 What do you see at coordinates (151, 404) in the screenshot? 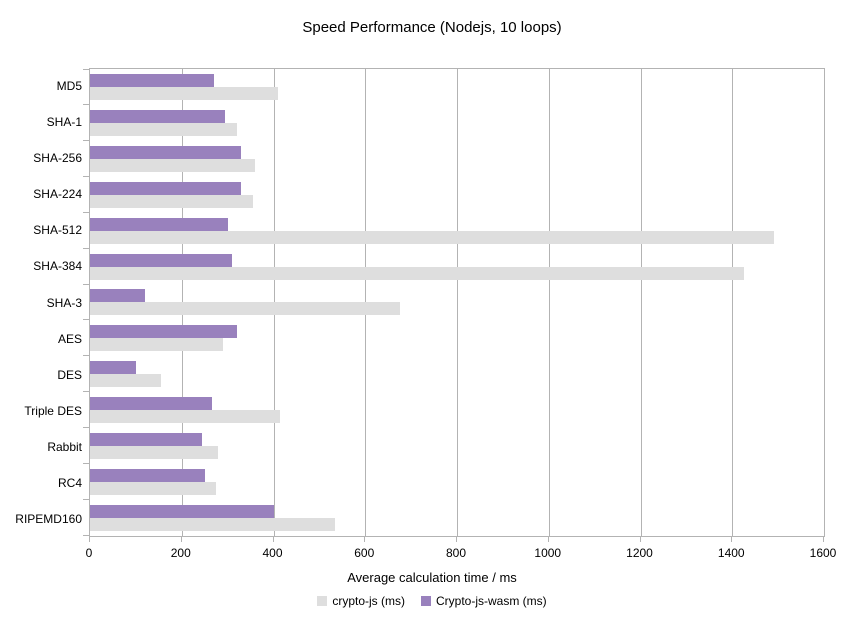
I see `bar-crypto-js-wasm-triple-des` at bounding box center [151, 404].